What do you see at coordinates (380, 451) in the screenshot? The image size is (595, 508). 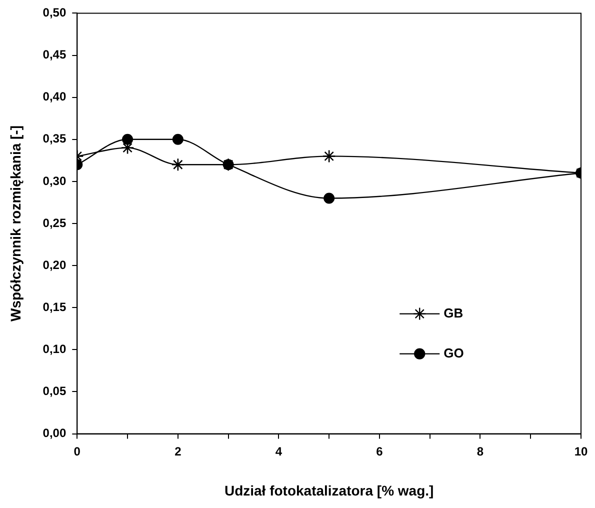 I see `x-tick-label: 6` at bounding box center [380, 451].